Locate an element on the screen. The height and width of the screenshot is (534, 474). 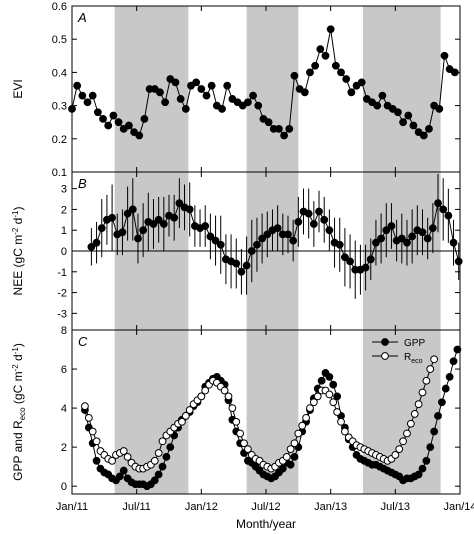
legend: GPP Reco is located at coordinates (398, 351).